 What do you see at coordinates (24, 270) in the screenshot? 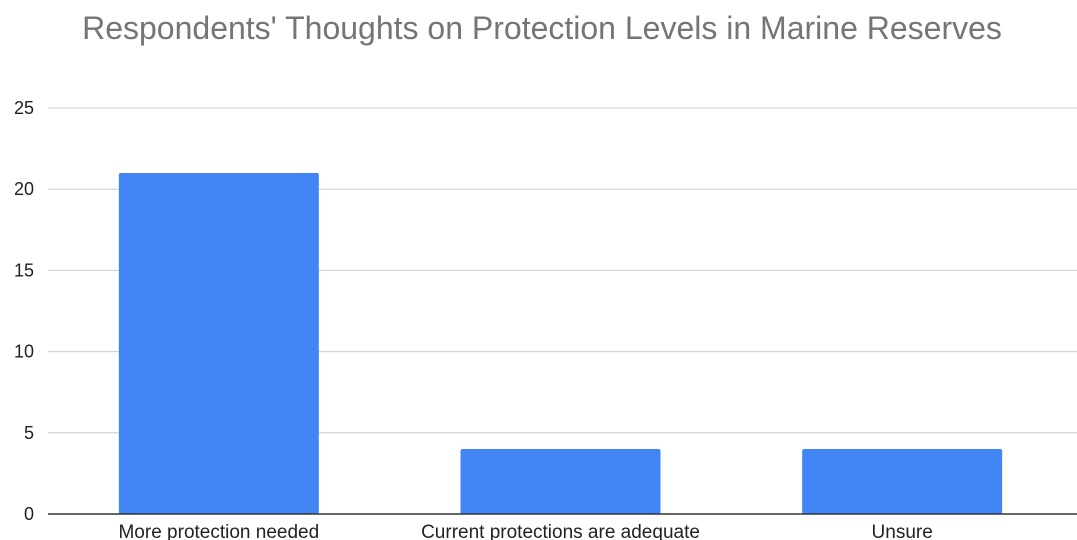
I see `y-tick-label: 15` at bounding box center [24, 270].